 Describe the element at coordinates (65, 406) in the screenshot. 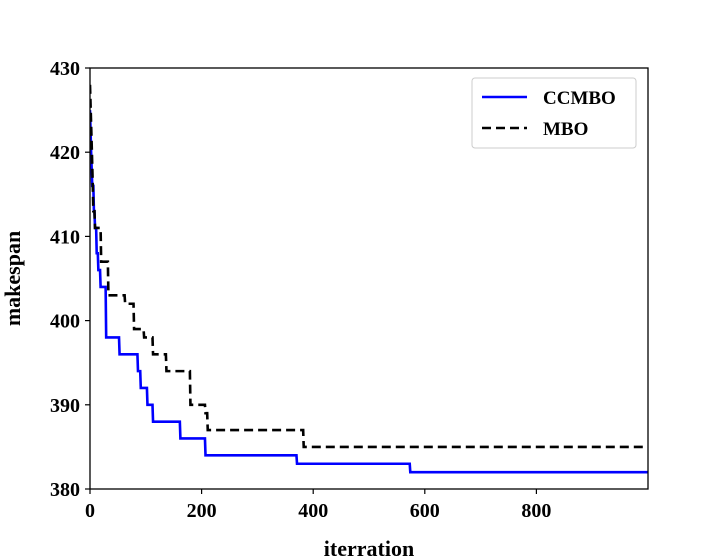

I see `y-tick-label: 390` at that location.